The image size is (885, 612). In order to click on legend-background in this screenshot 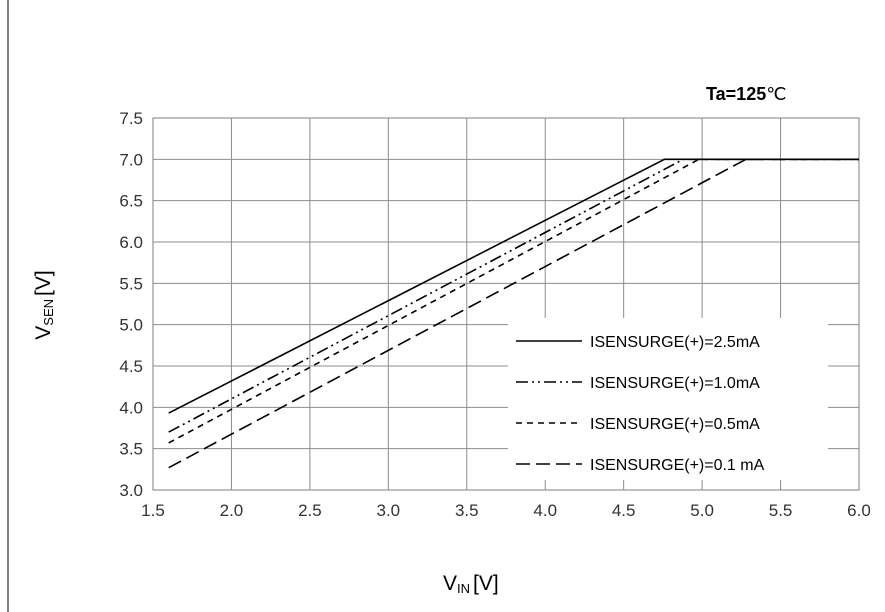, I will do `click(668, 399)`.